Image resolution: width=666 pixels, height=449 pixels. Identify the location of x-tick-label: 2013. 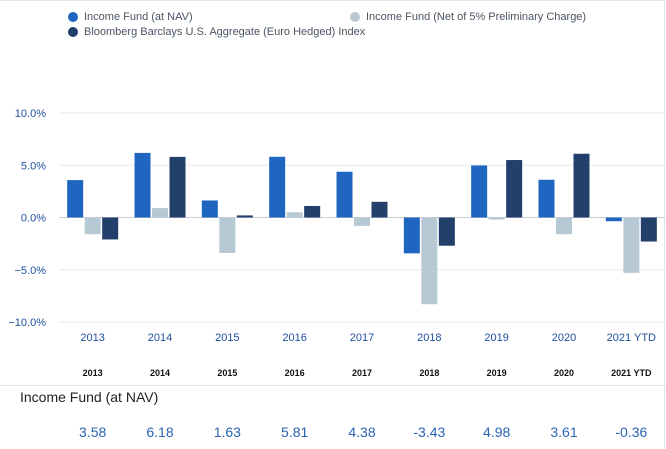
(92, 338).